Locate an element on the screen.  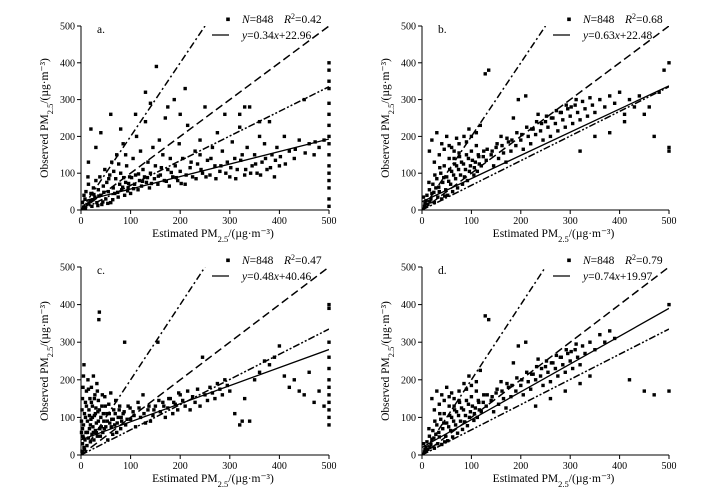
x-tick-label: 200 is located at coordinates (180, 466).